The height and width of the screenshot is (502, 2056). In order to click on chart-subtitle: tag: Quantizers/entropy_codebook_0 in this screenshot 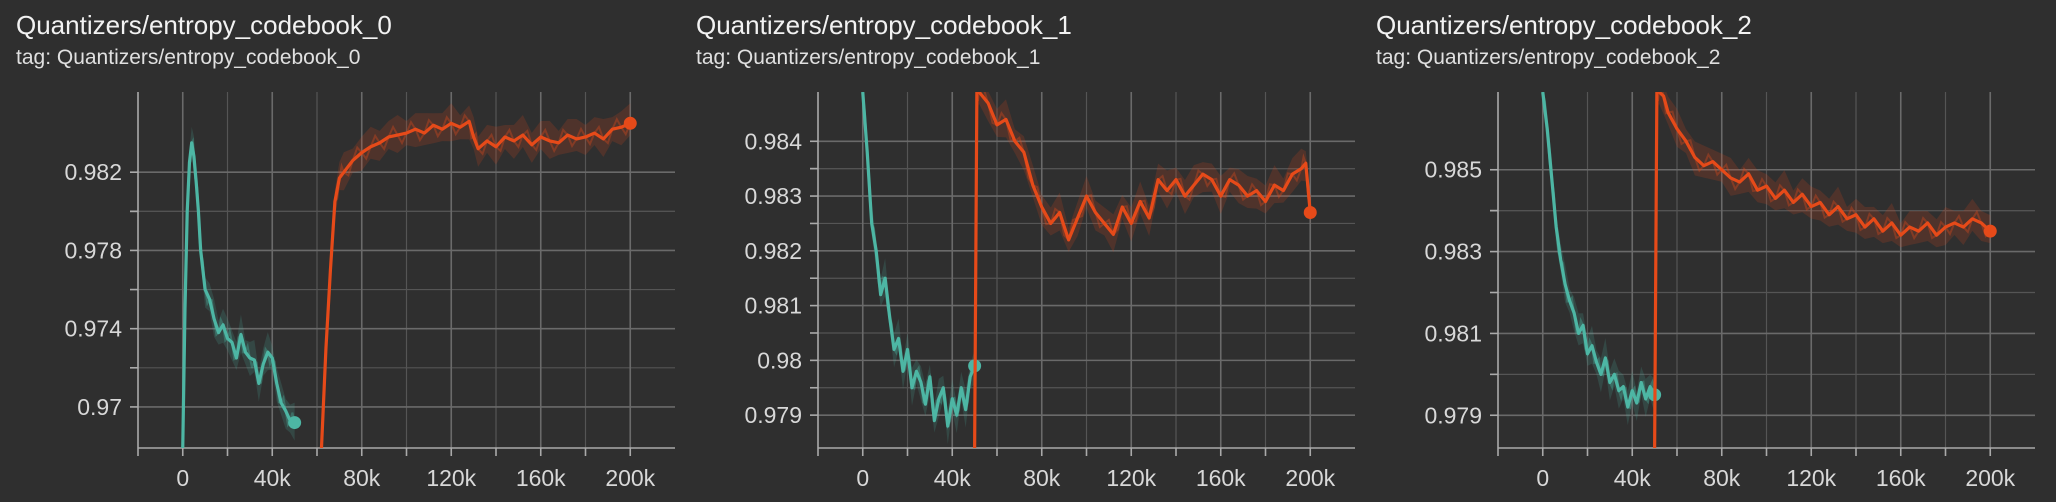, I will do `click(188, 57)`.